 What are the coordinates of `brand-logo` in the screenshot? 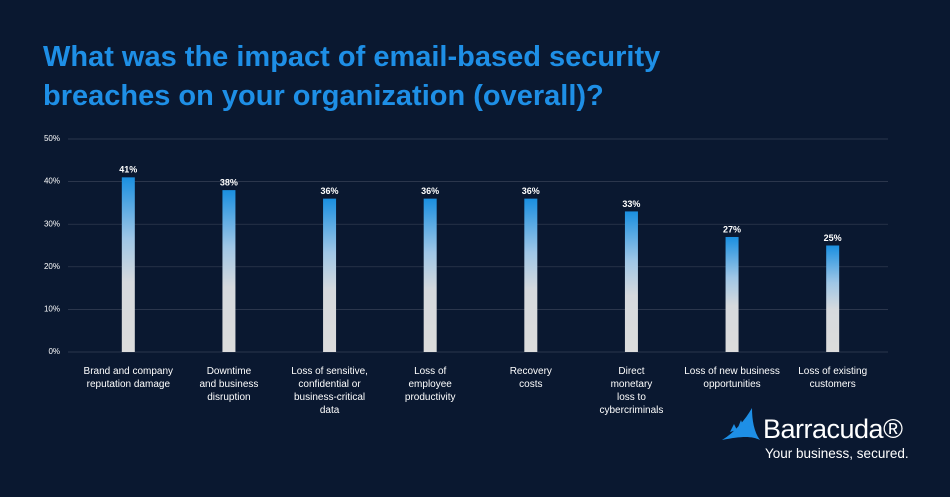 It's located at (741, 424).